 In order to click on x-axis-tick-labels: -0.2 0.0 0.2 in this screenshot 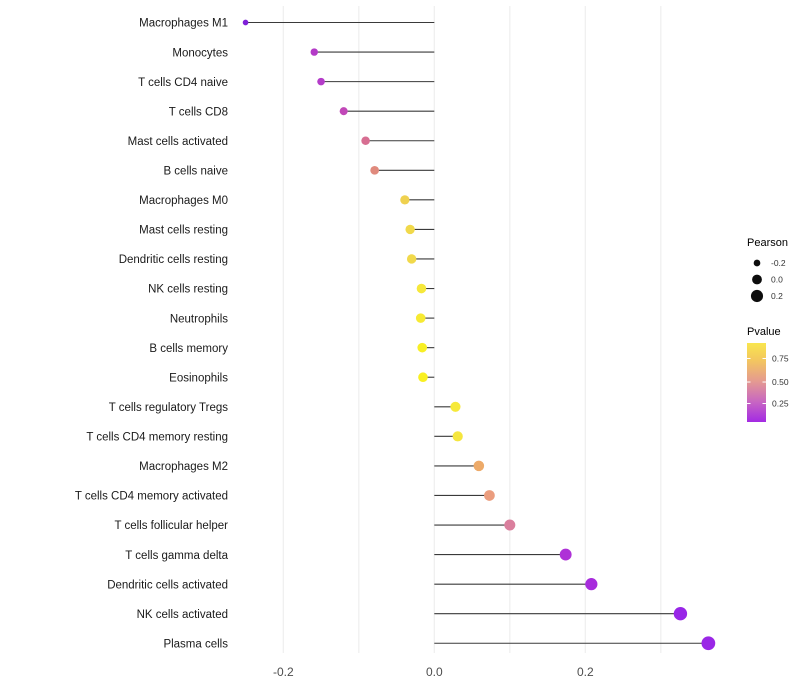, I will do `click(433, 672)`.